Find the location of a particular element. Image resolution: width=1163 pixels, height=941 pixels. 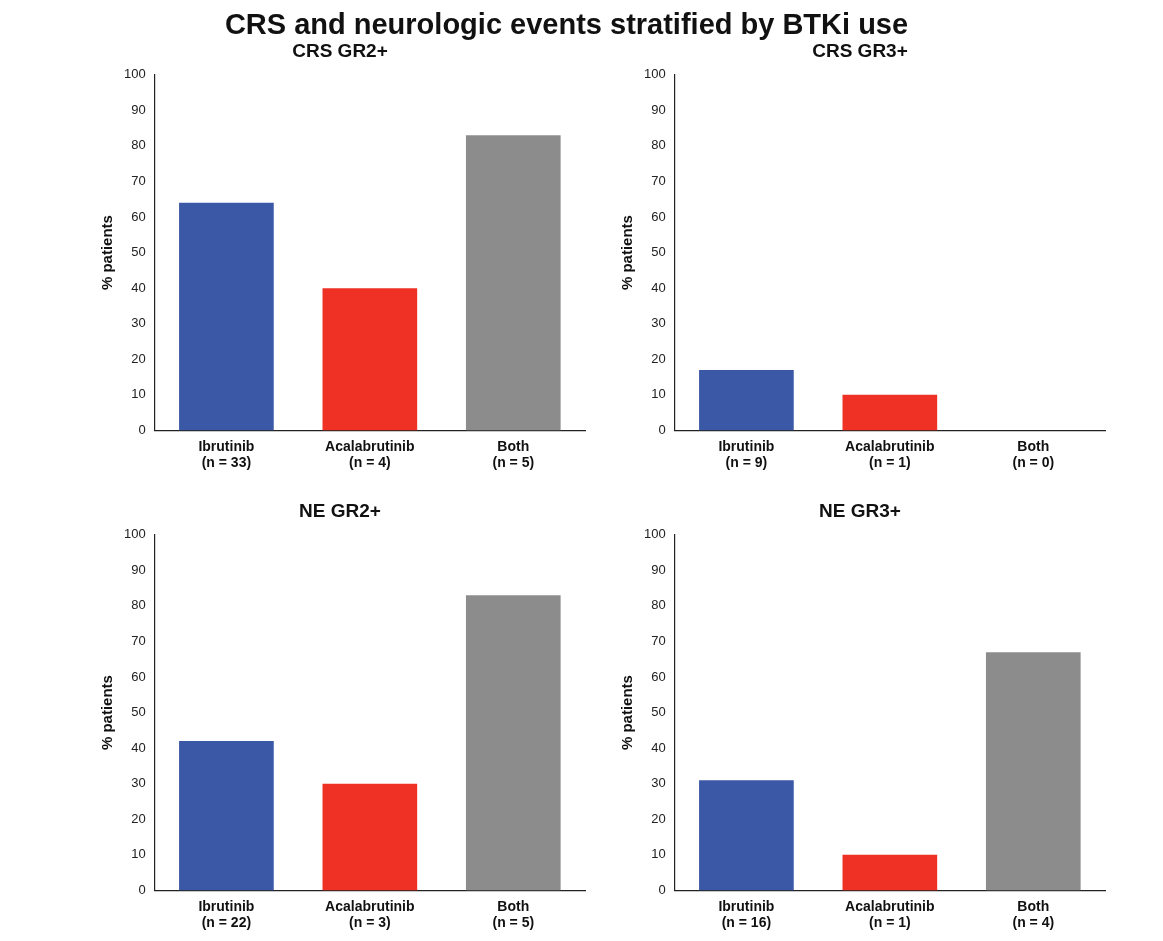

chart-subtitle: CRS GR3+ is located at coordinates (860, 50).